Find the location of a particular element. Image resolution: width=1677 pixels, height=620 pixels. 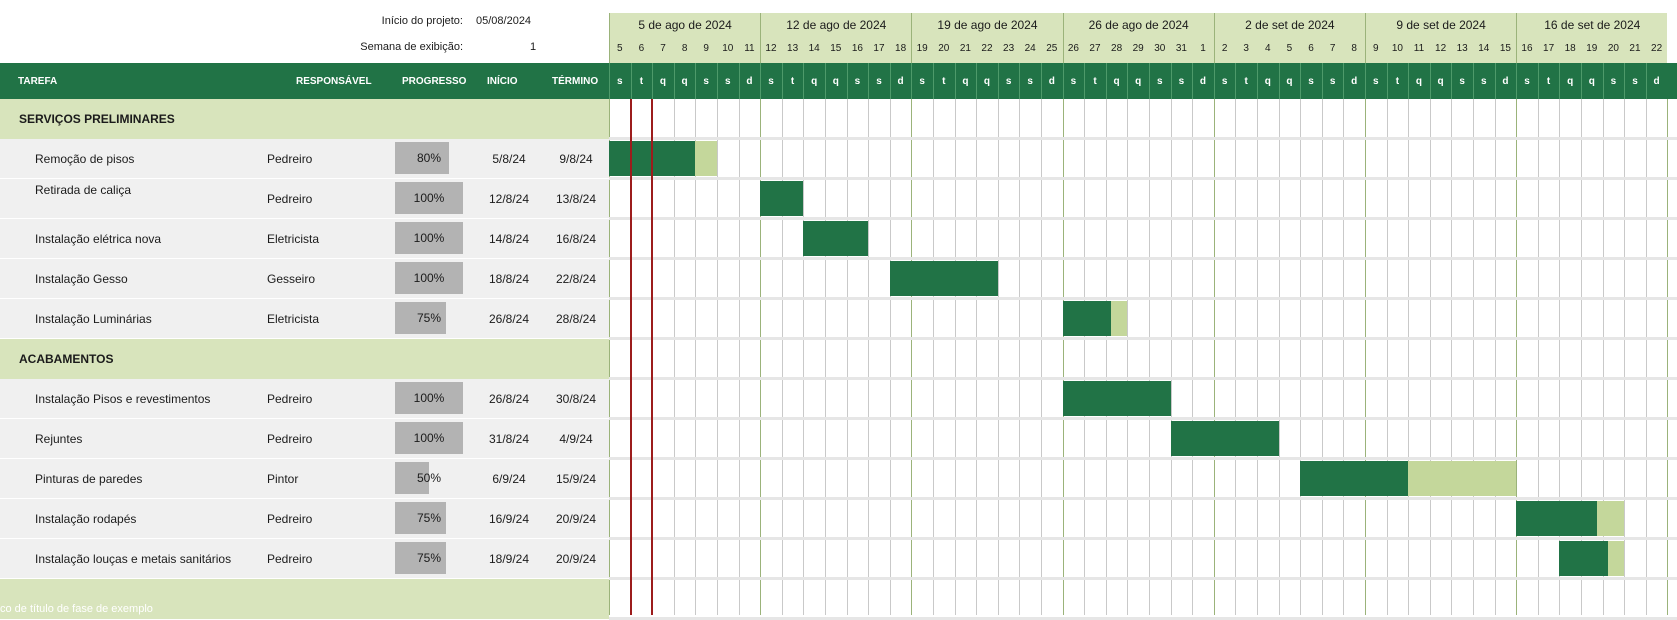

day-number: 25 is located at coordinates (1052, 48).